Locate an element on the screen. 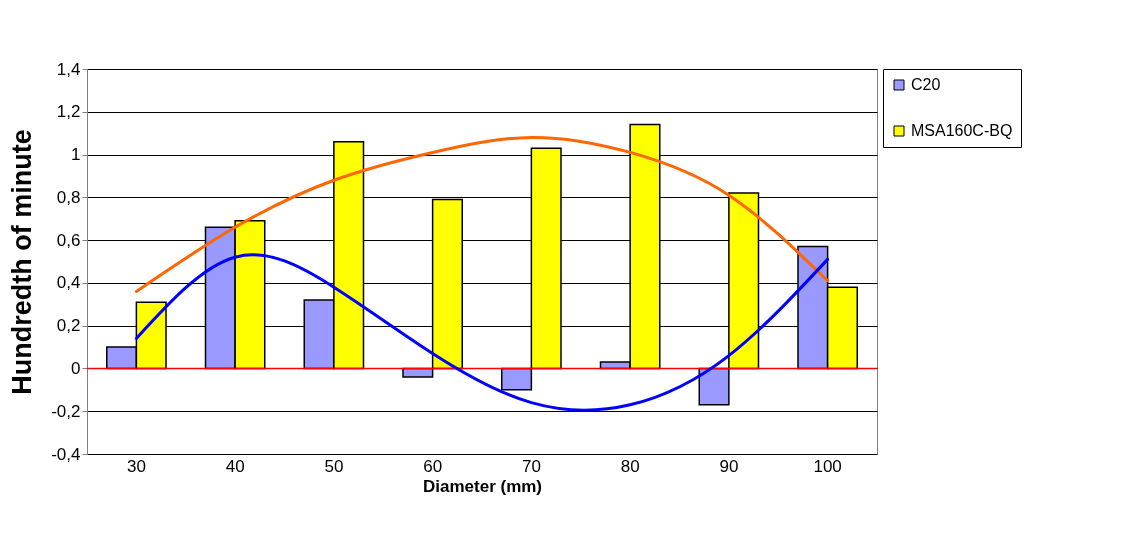  x-tick-label: 90 is located at coordinates (729, 466).